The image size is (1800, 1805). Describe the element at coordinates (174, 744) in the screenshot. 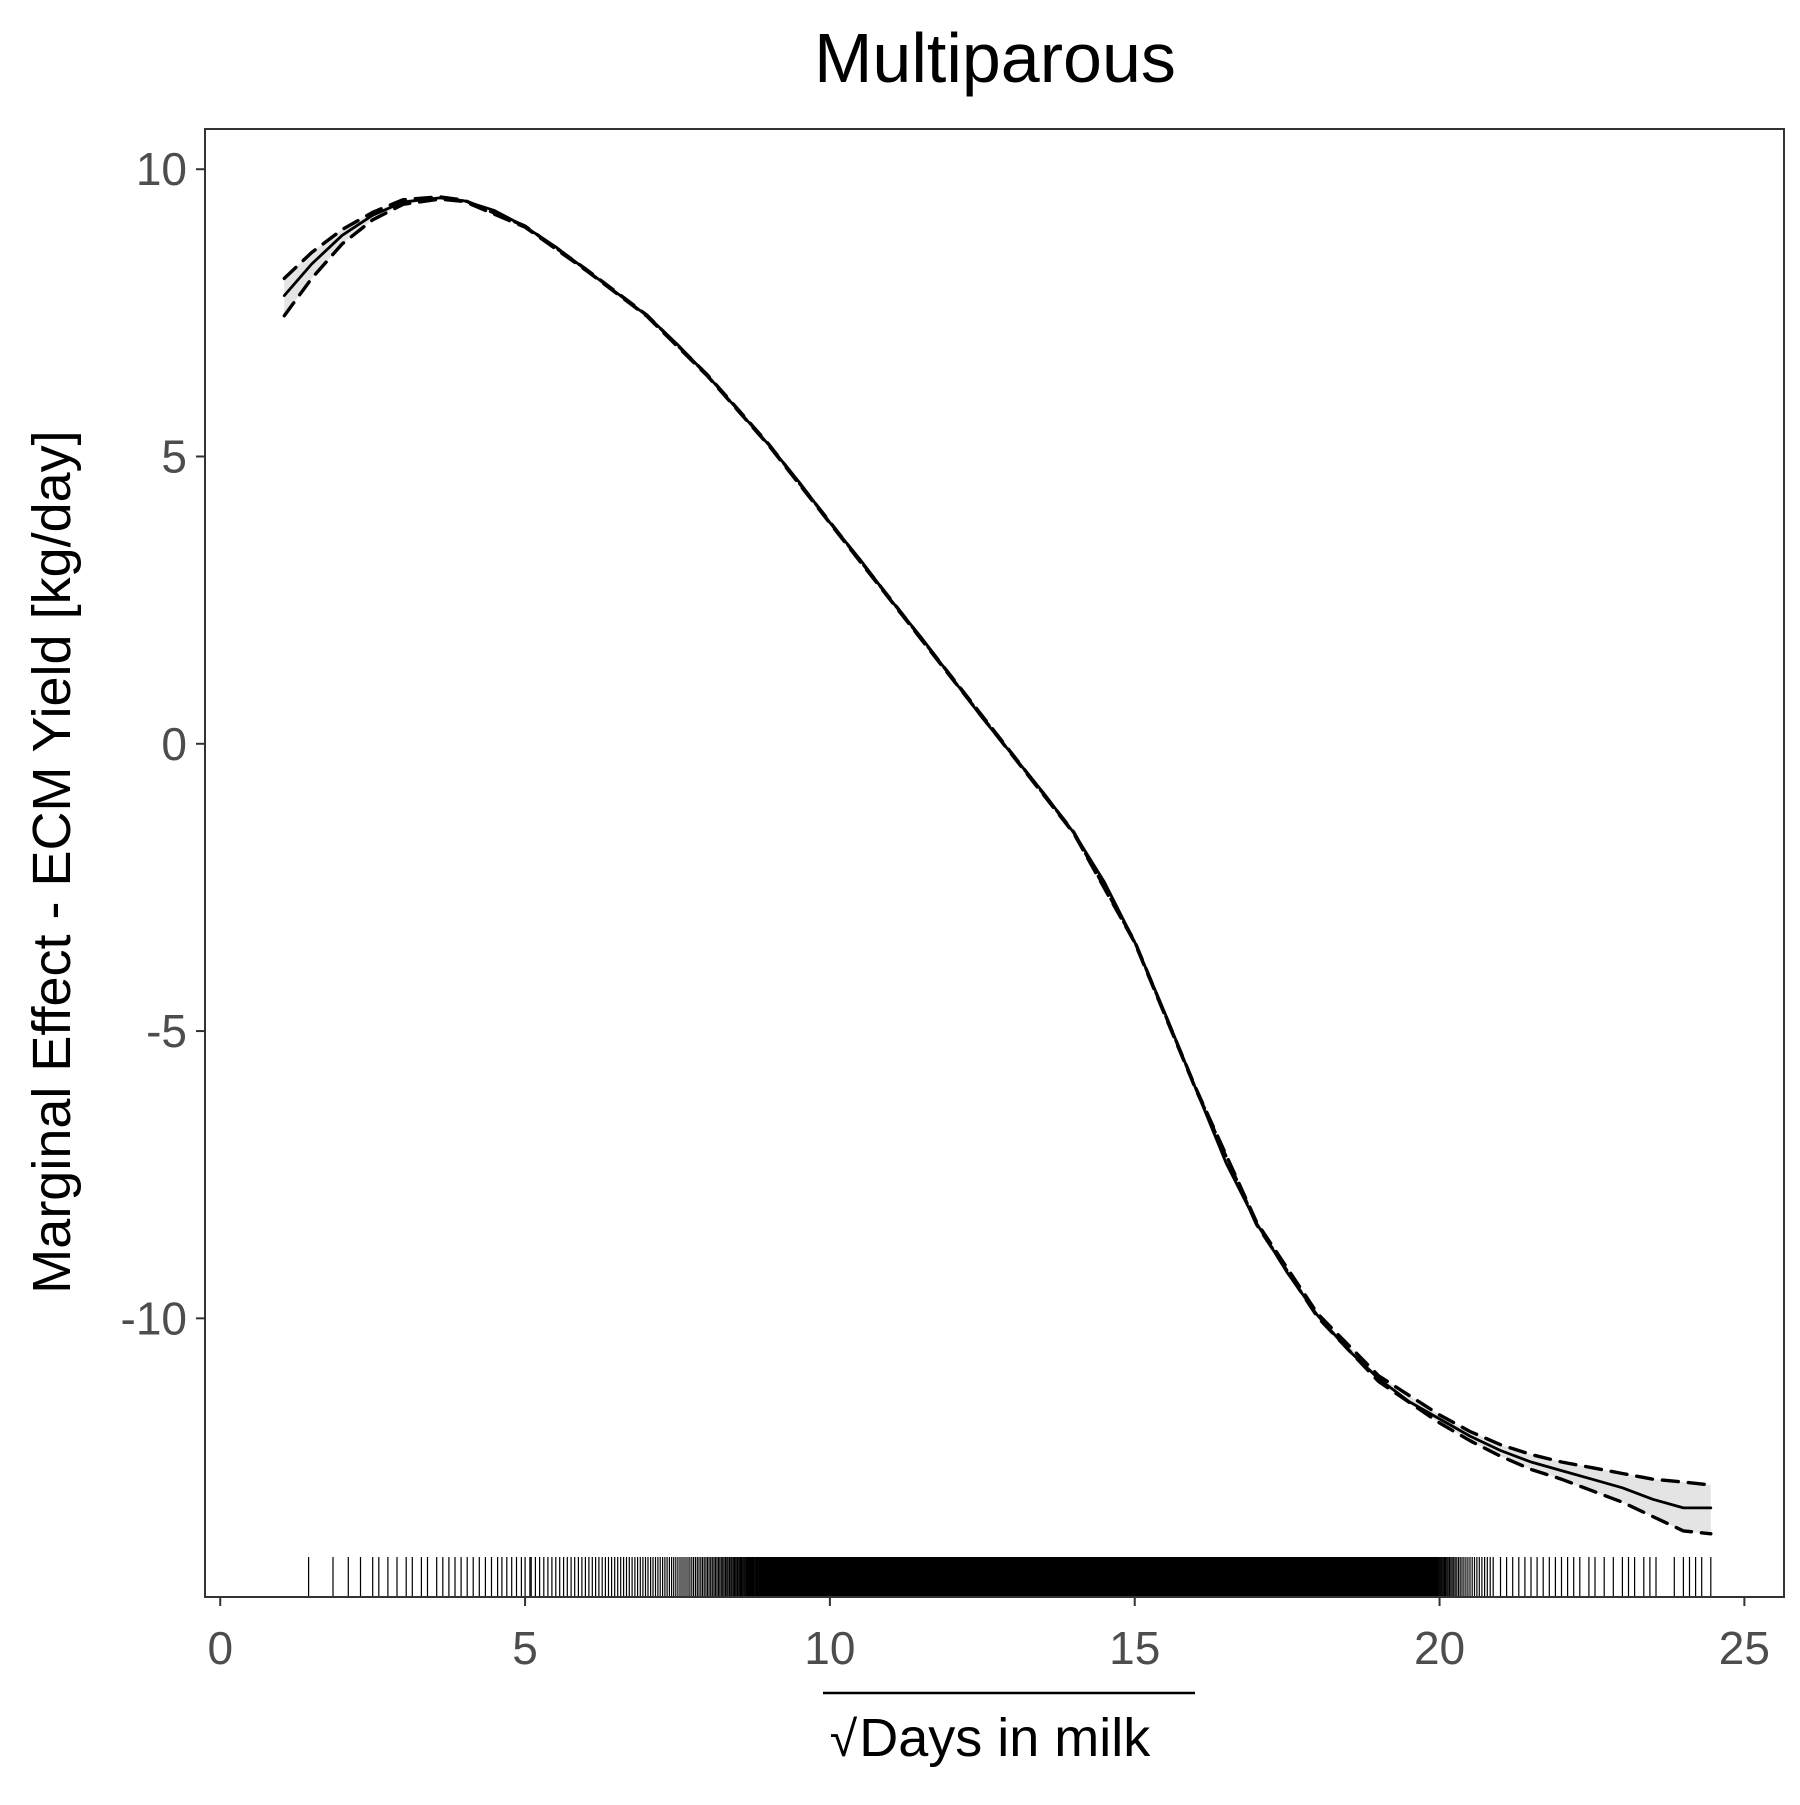

I see `y-tick-label: 0` at that location.